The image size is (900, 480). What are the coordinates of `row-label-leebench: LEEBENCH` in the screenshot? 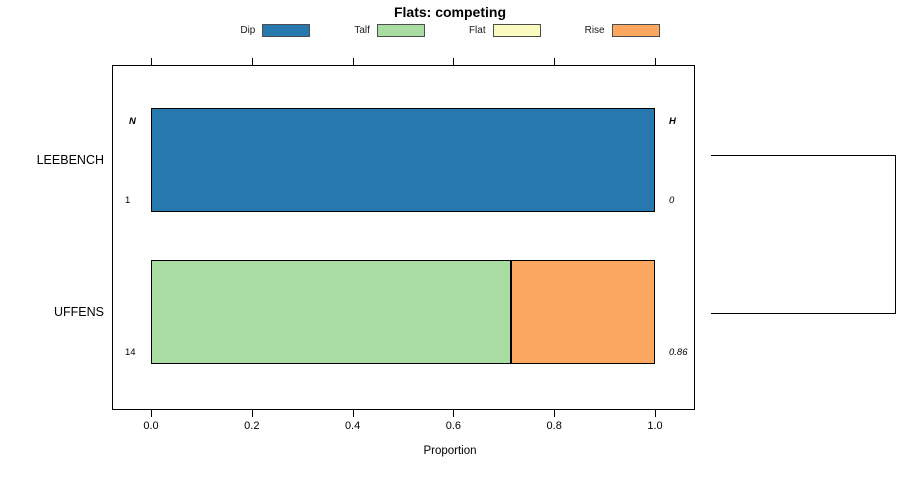 It's located at (70, 160).